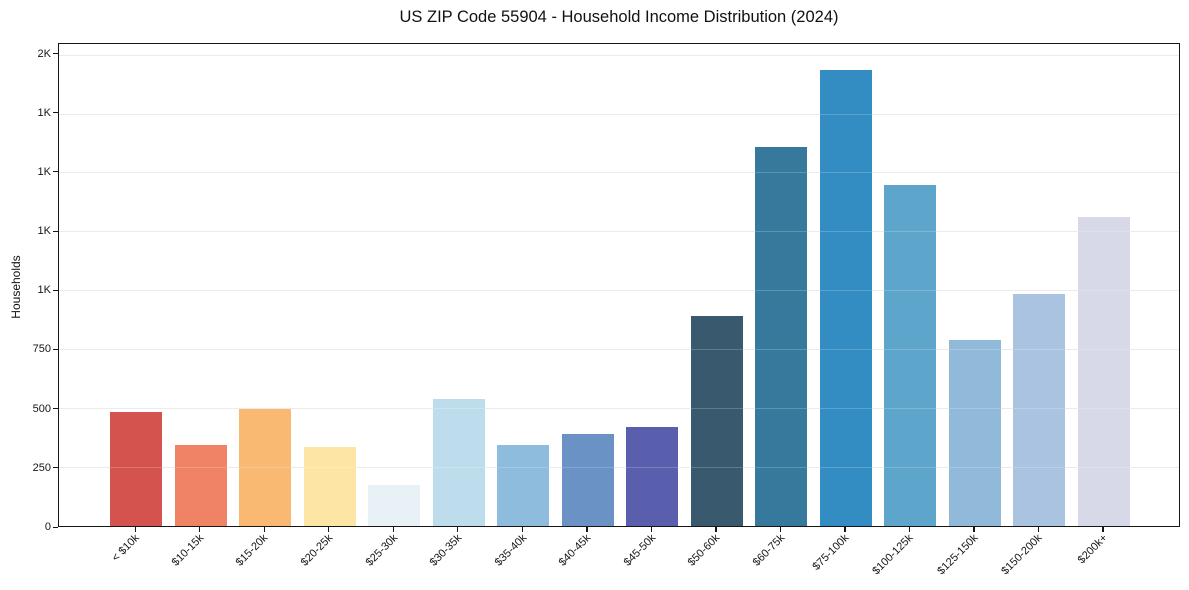  I want to click on x-tick-label-text: $30-35k, so click(446, 550).